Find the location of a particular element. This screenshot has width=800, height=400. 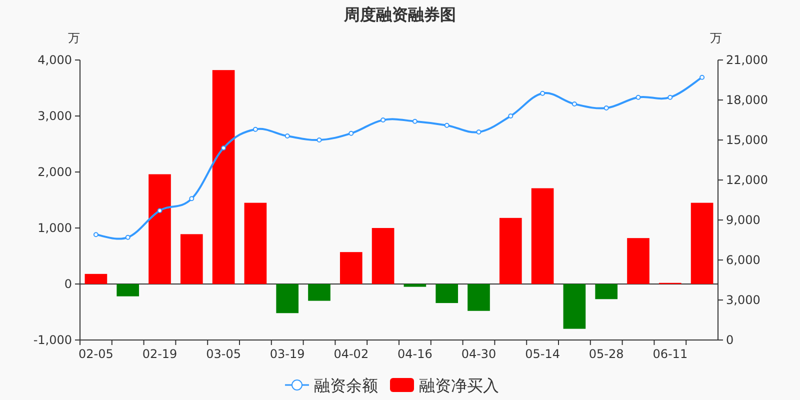

legend-label: 融资净买入 is located at coordinates (459, 385).